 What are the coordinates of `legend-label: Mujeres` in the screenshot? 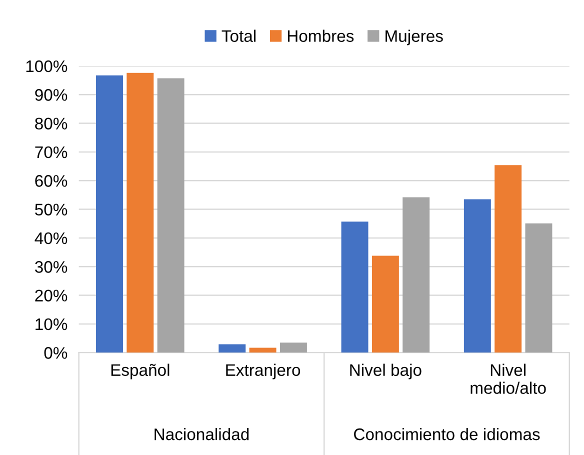 It's located at (414, 38).